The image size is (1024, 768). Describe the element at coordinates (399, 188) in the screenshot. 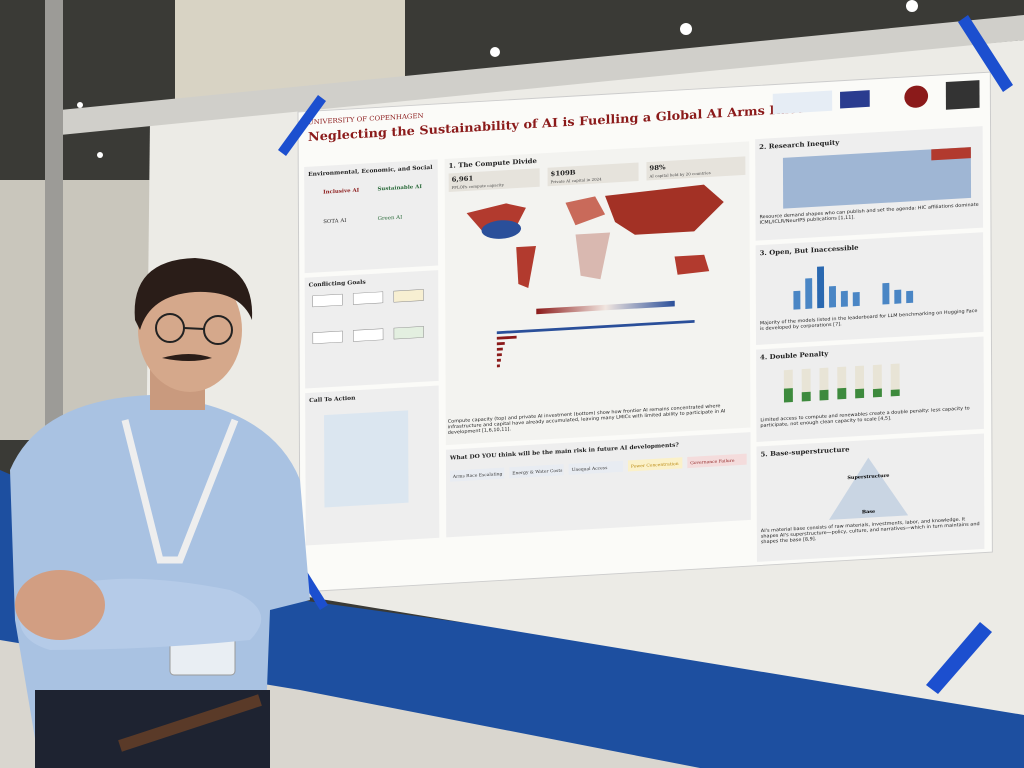

I see `label: Sustainable AI` at that location.